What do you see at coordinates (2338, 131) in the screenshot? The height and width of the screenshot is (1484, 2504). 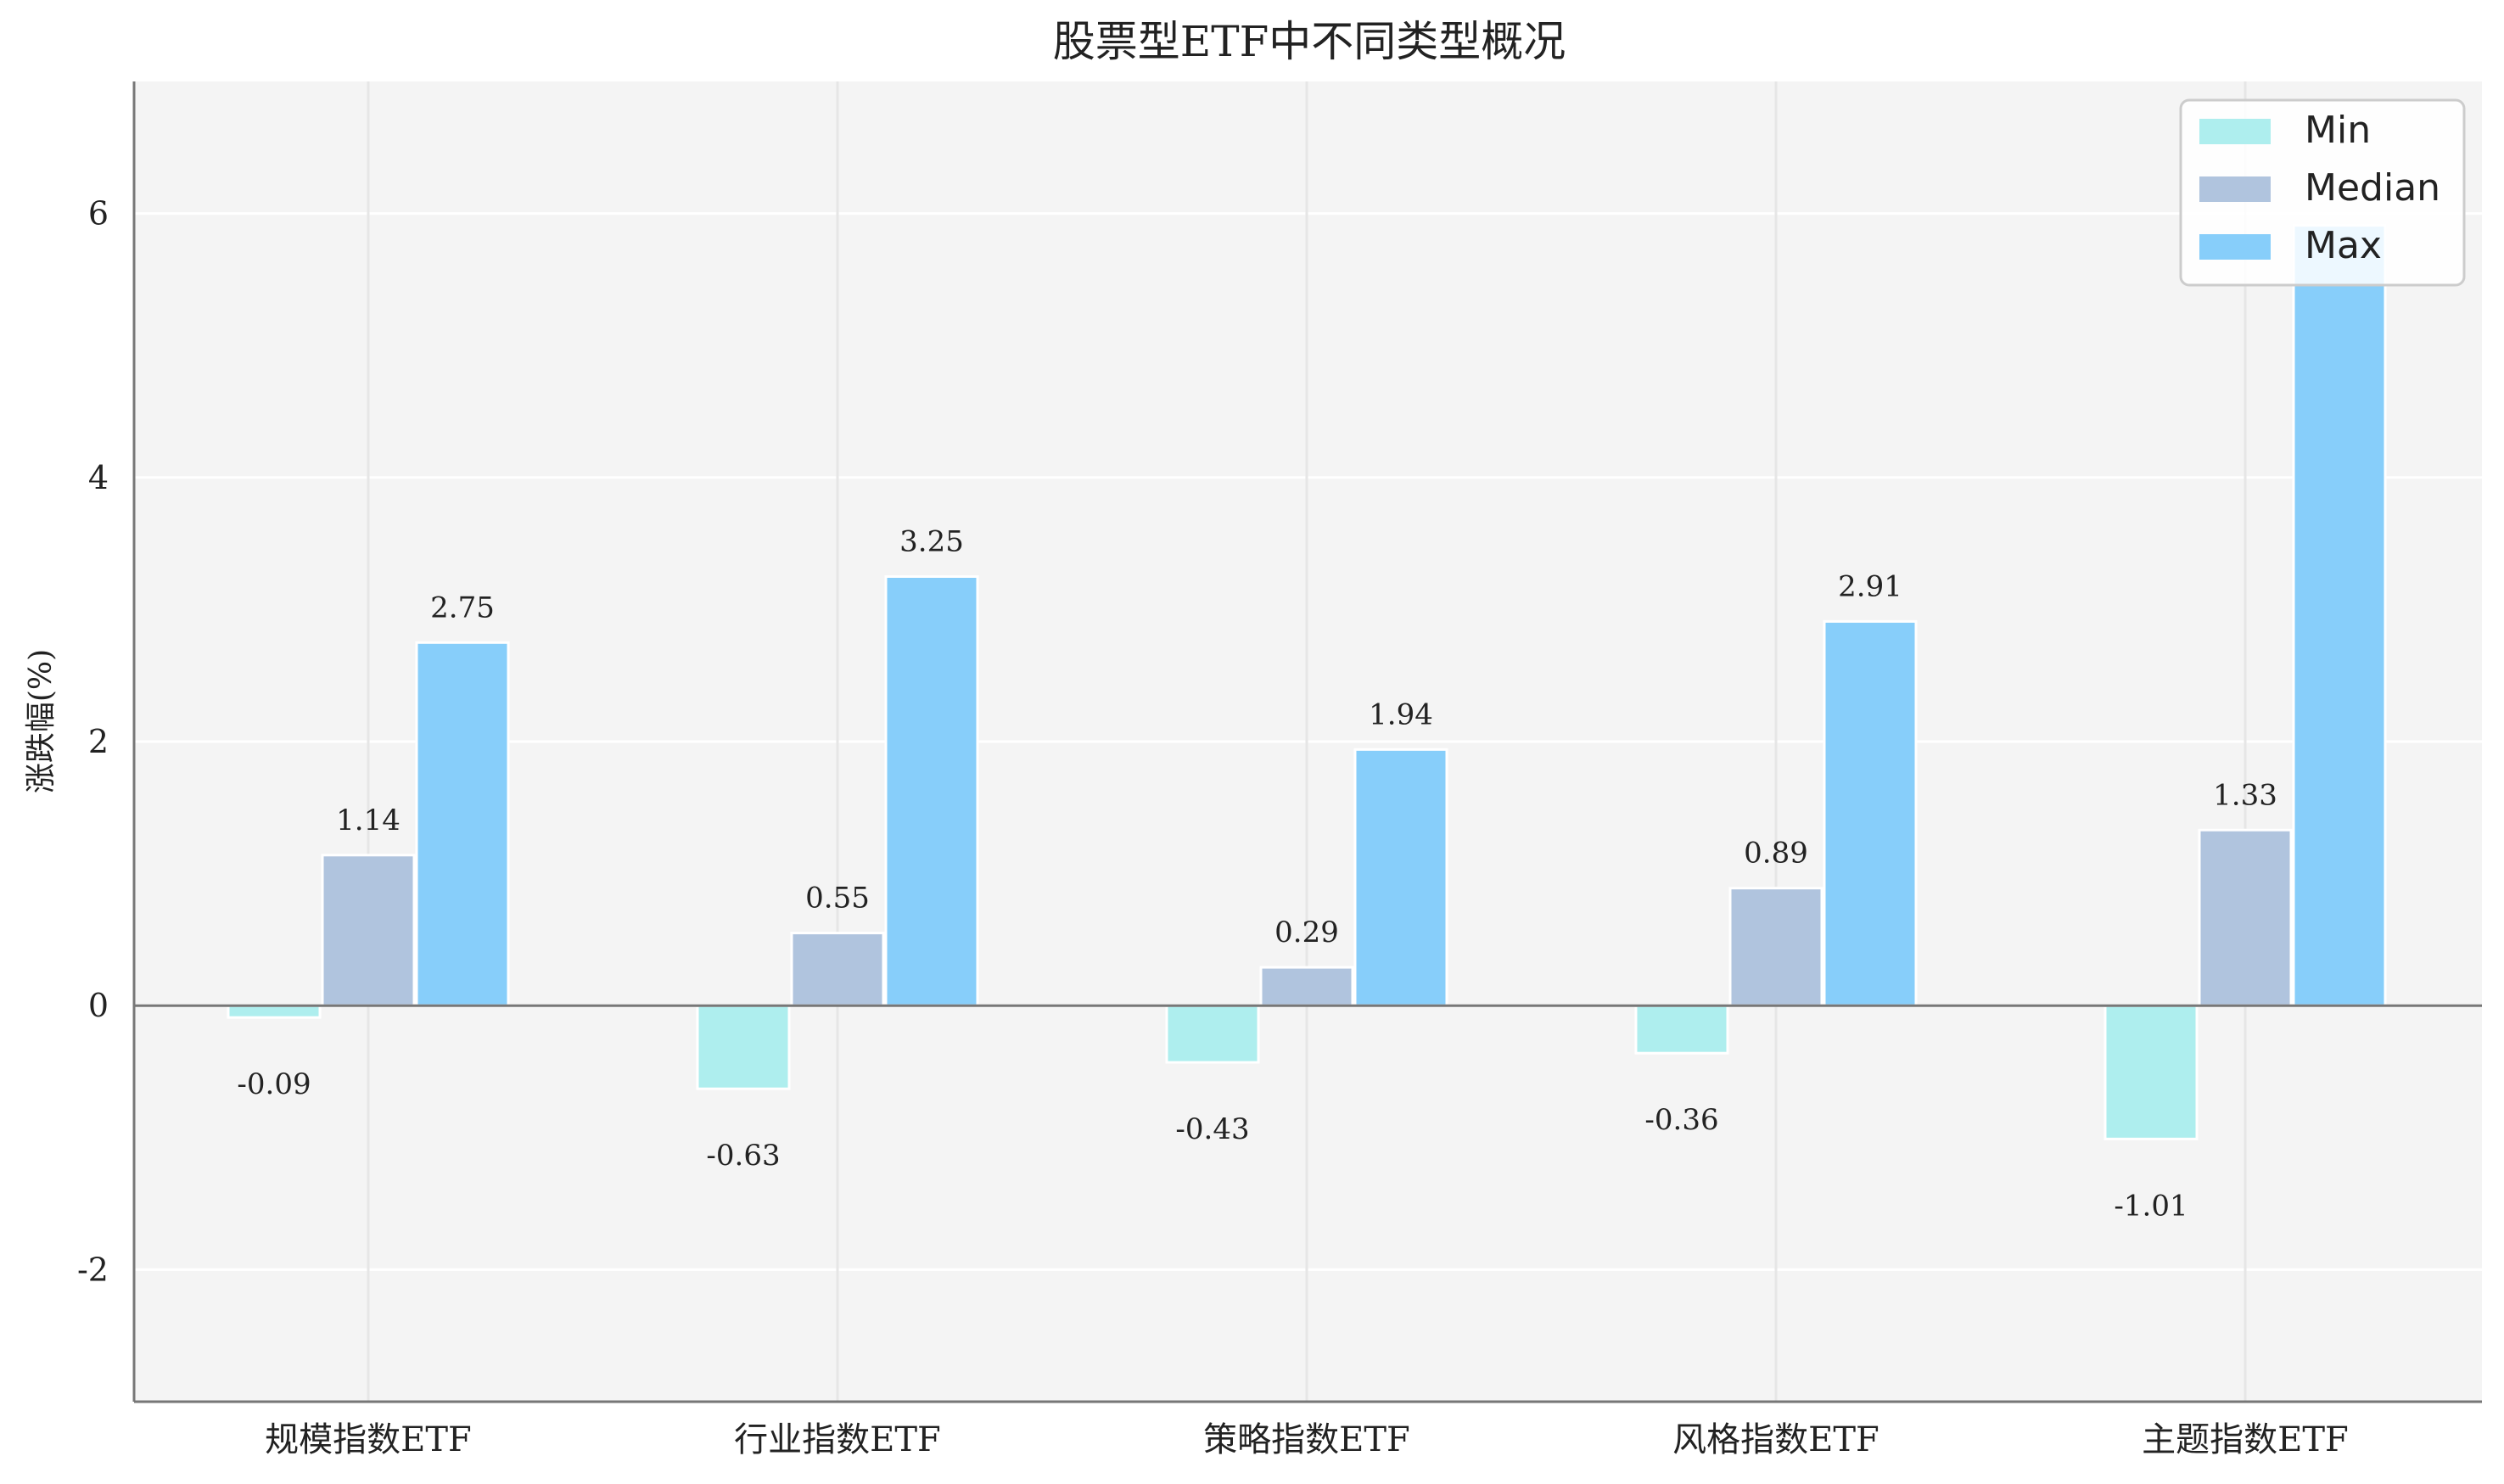 I see `legend-label: Min` at bounding box center [2338, 131].